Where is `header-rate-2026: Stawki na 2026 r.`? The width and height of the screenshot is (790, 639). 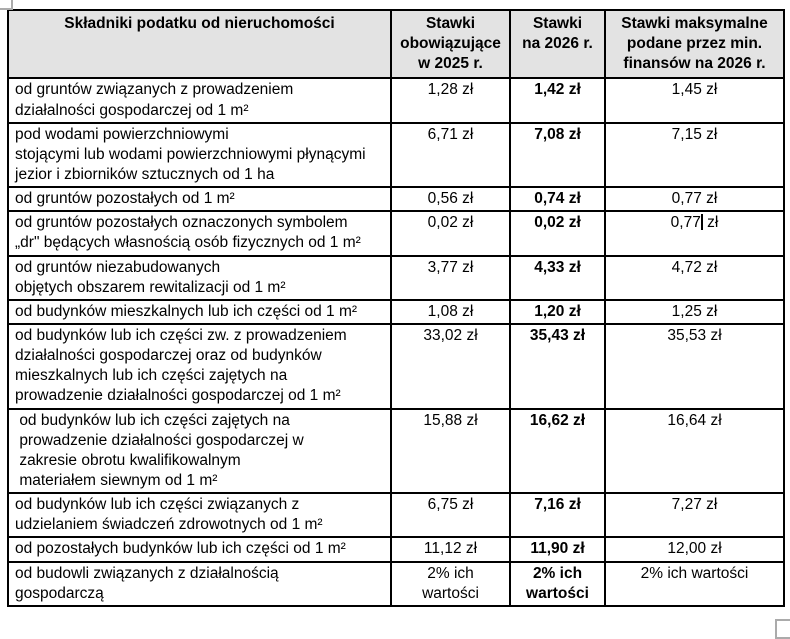 header-rate-2026: Stawki na 2026 r. is located at coordinates (557, 44).